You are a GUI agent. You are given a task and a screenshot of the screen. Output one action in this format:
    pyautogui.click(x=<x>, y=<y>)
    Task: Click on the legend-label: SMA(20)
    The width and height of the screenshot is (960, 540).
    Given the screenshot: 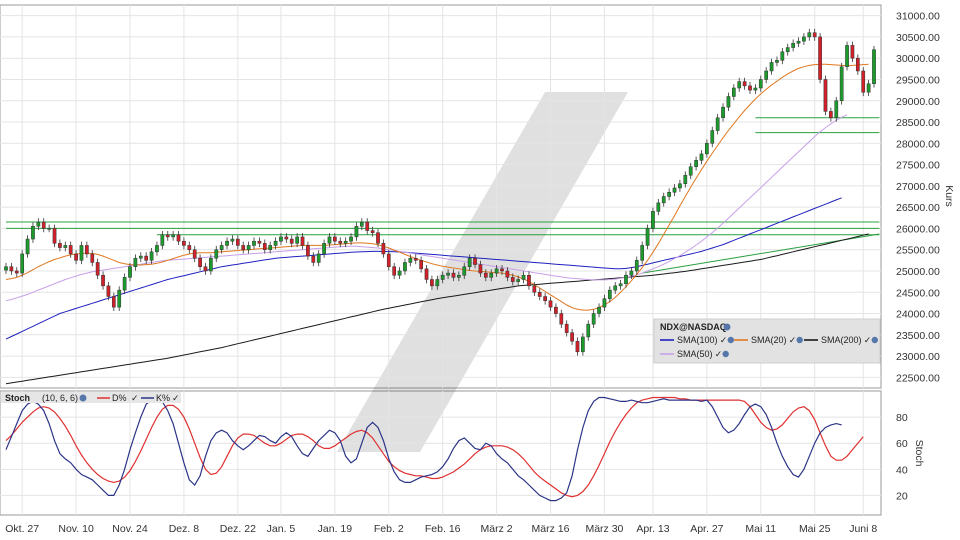 What is the action you would take?
    pyautogui.click(x=769, y=340)
    